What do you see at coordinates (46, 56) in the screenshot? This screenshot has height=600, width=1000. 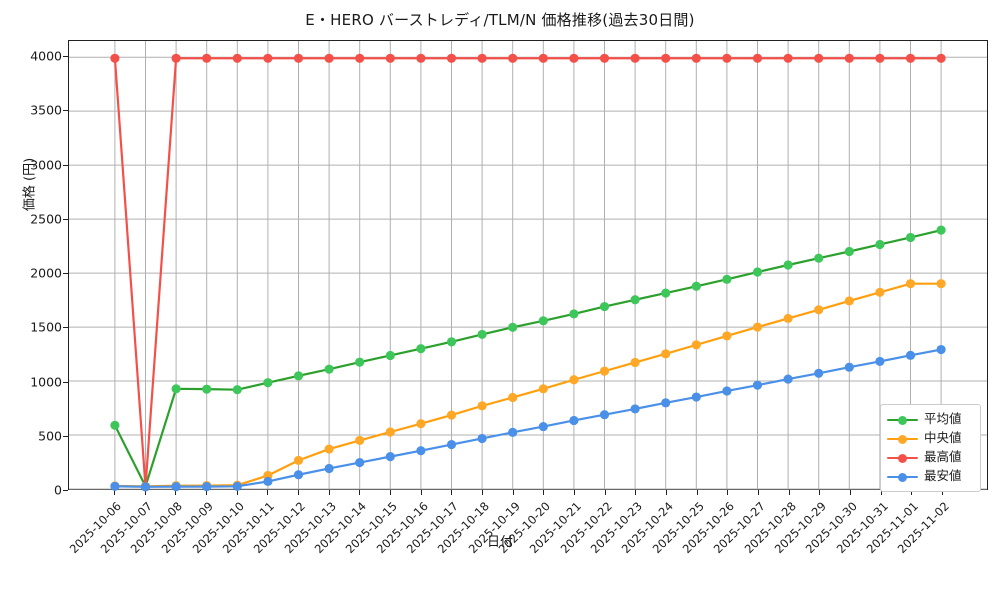 I see `y-tick-label: 4000` at bounding box center [46, 56].